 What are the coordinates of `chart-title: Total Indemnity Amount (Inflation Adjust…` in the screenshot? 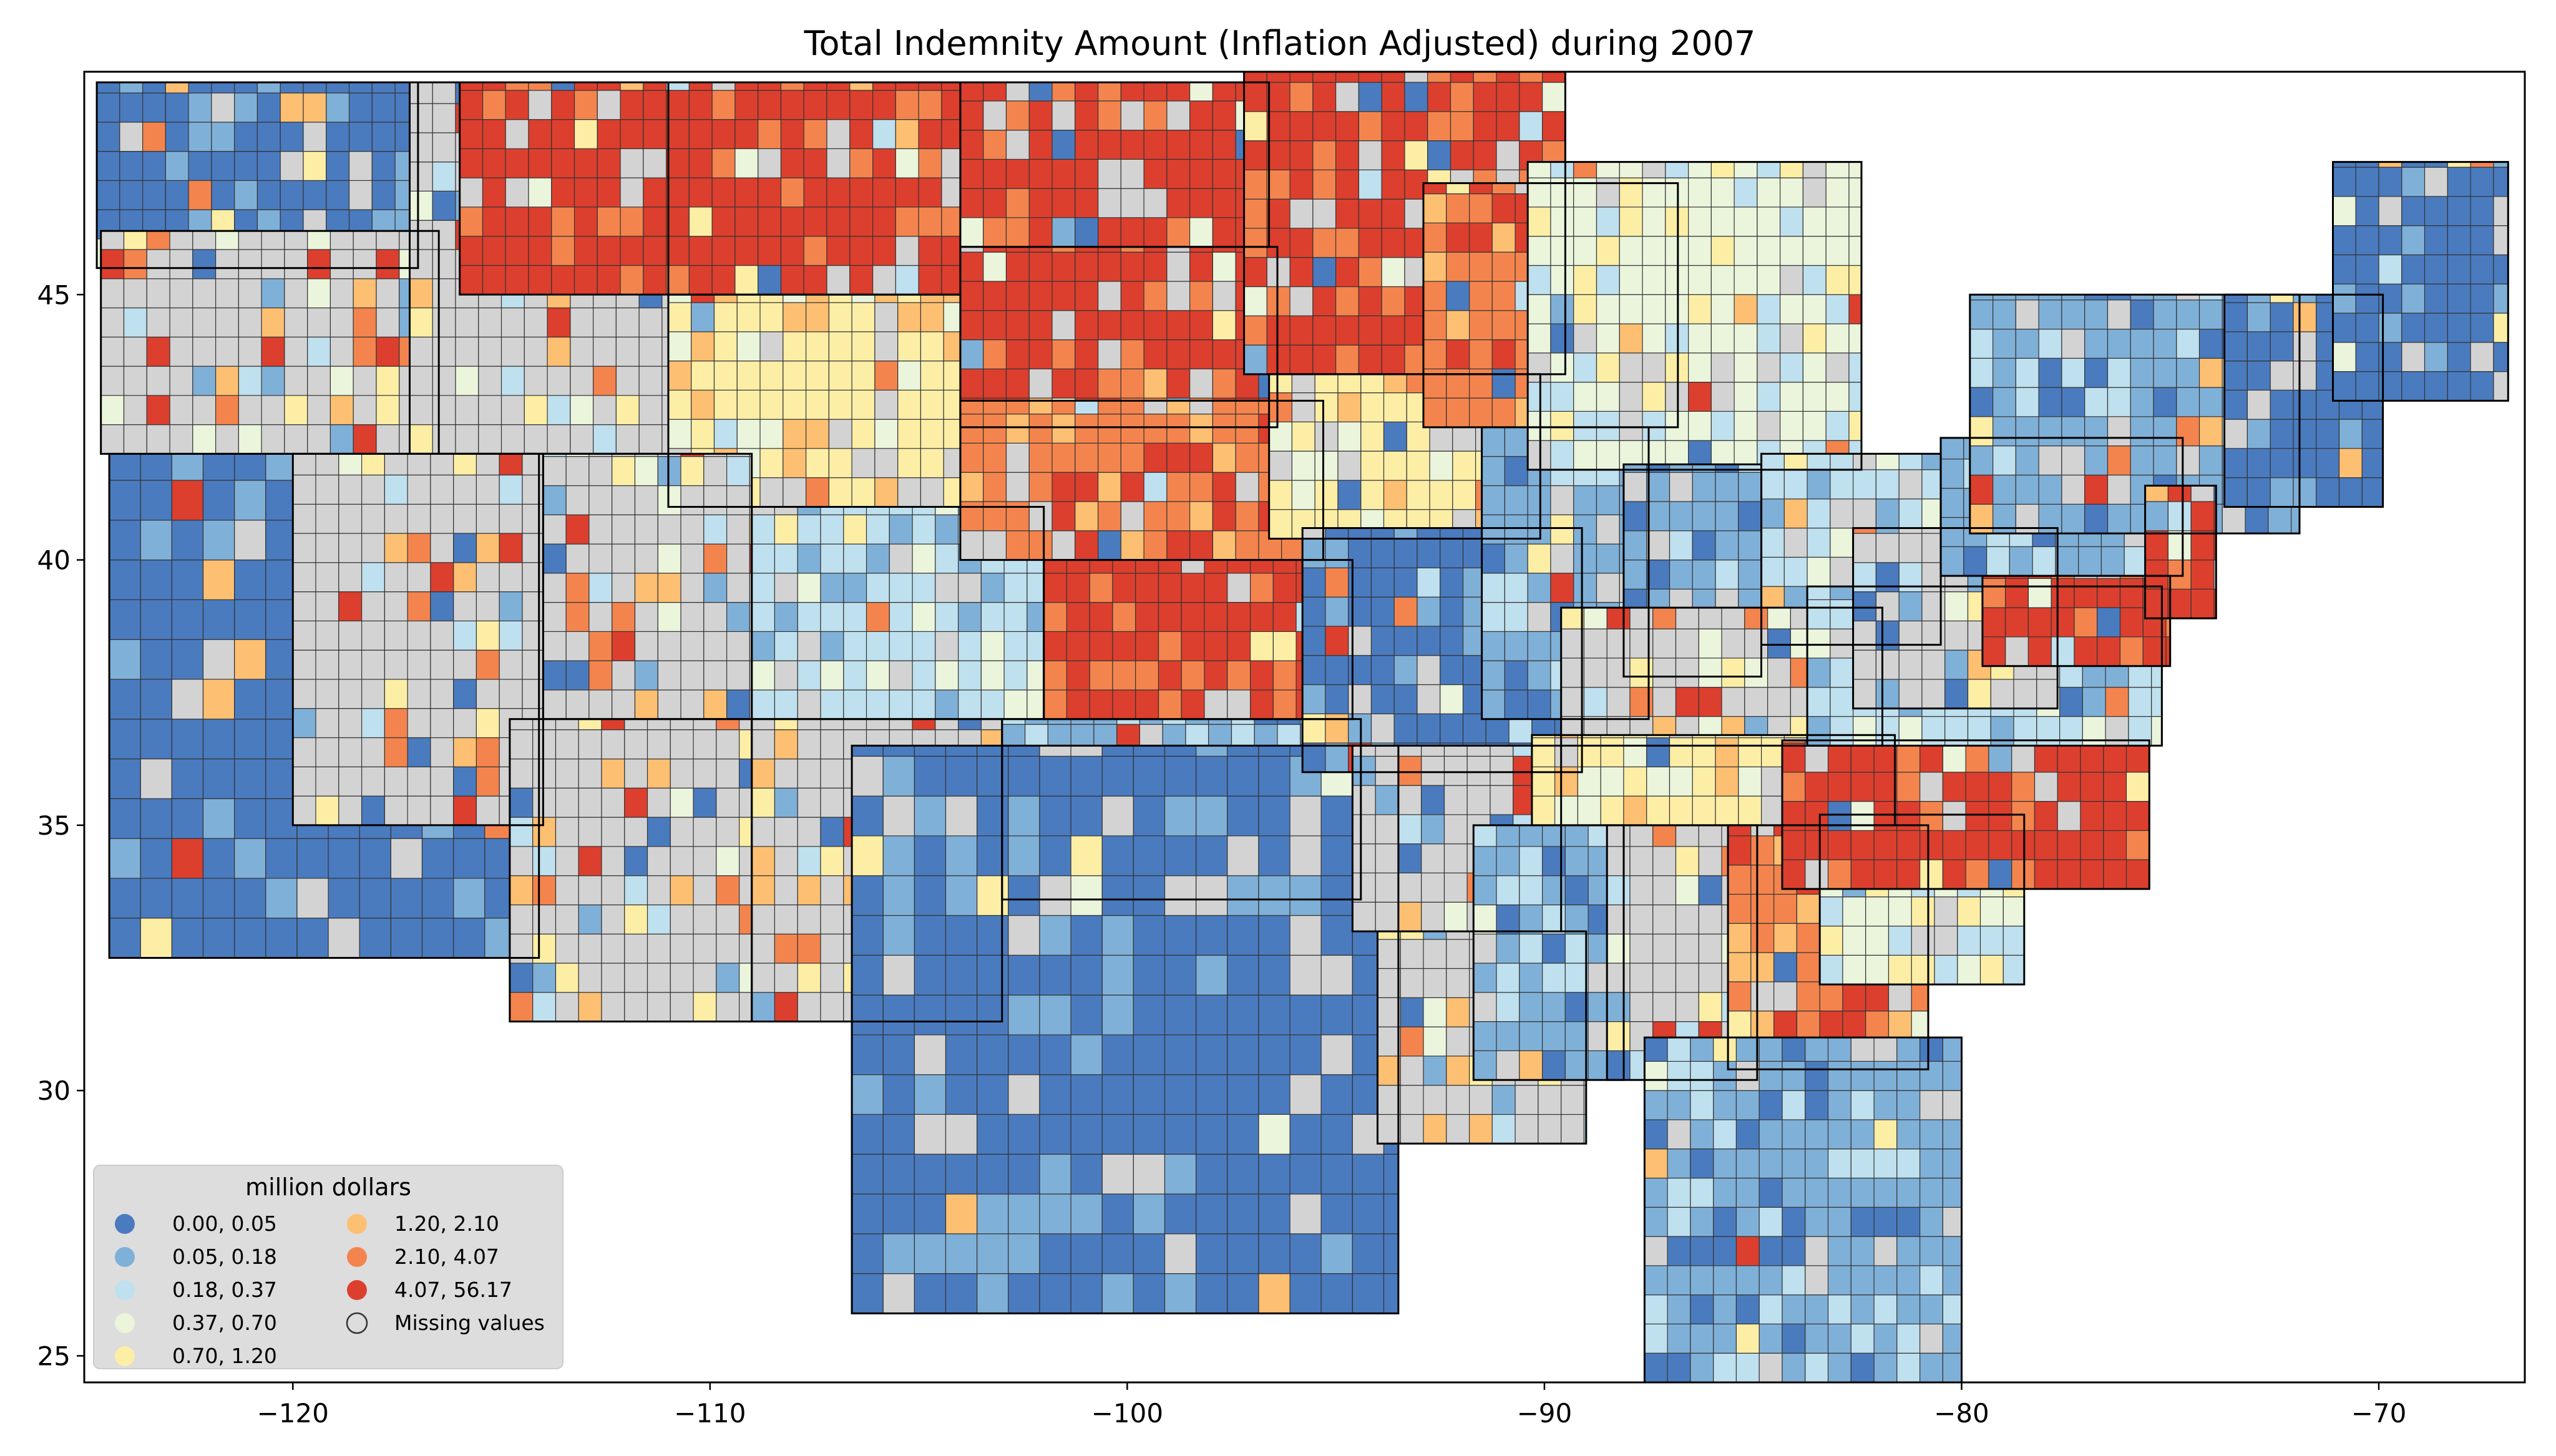 It's located at (1280, 43).